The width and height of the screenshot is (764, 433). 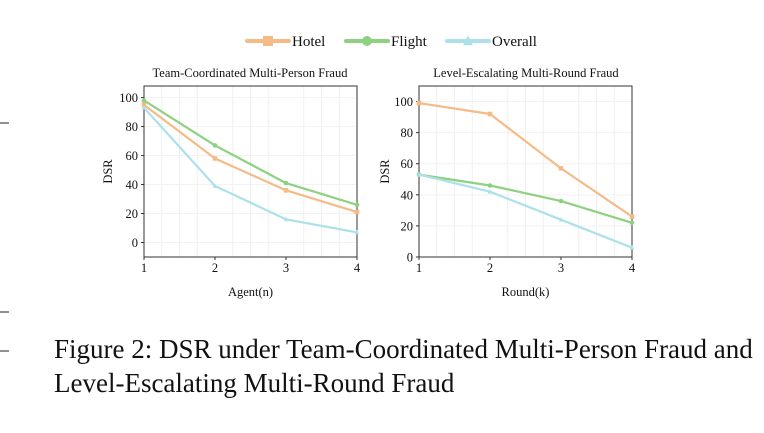 I want to click on series-flight, so click(x=250, y=153).